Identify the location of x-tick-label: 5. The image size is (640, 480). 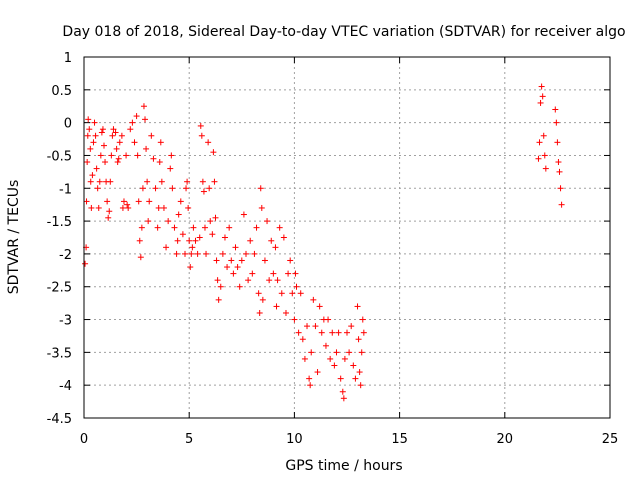
(189, 439).